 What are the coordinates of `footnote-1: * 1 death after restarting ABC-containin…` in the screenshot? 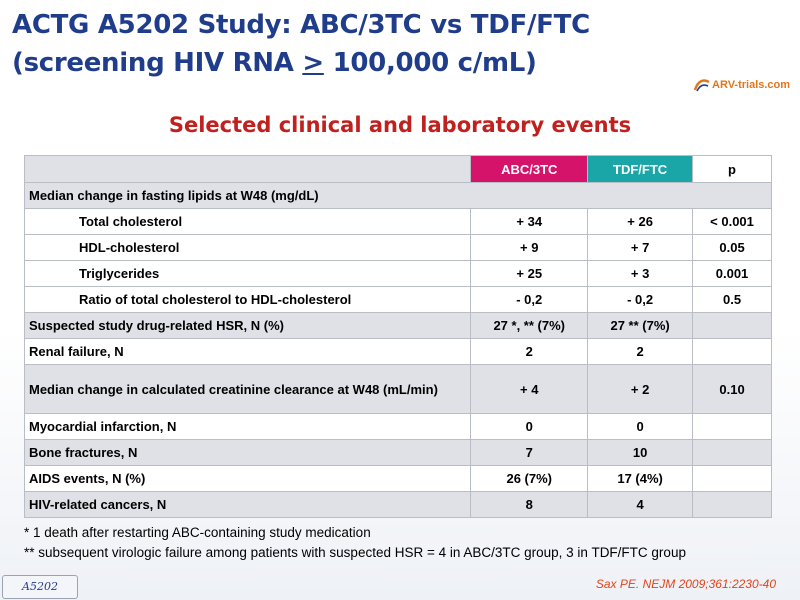 It's located at (197, 532).